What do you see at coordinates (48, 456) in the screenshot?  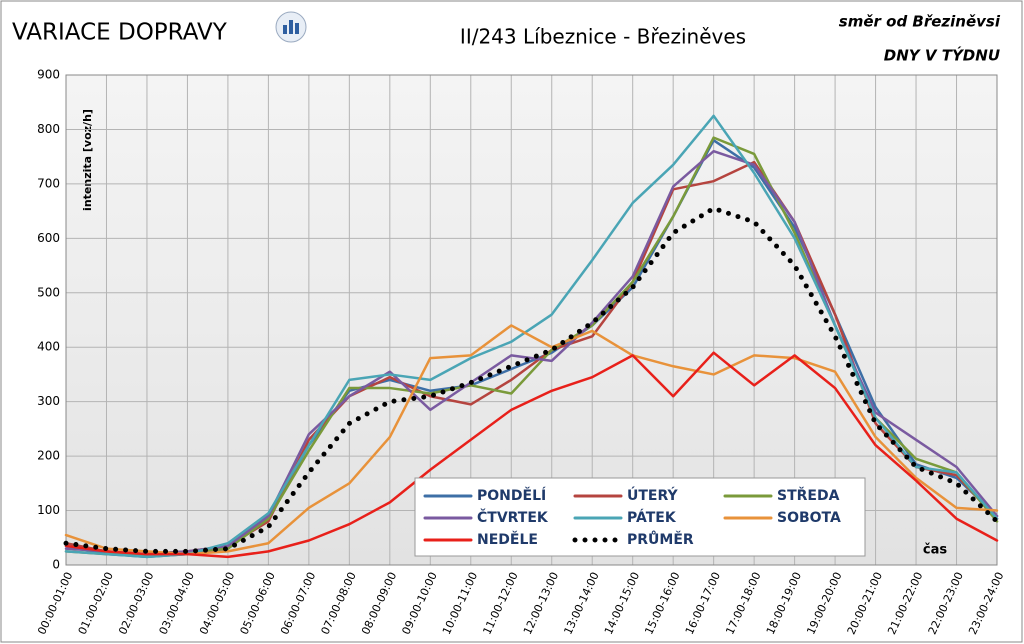 I see `y-tick-label: 200` at bounding box center [48, 456].